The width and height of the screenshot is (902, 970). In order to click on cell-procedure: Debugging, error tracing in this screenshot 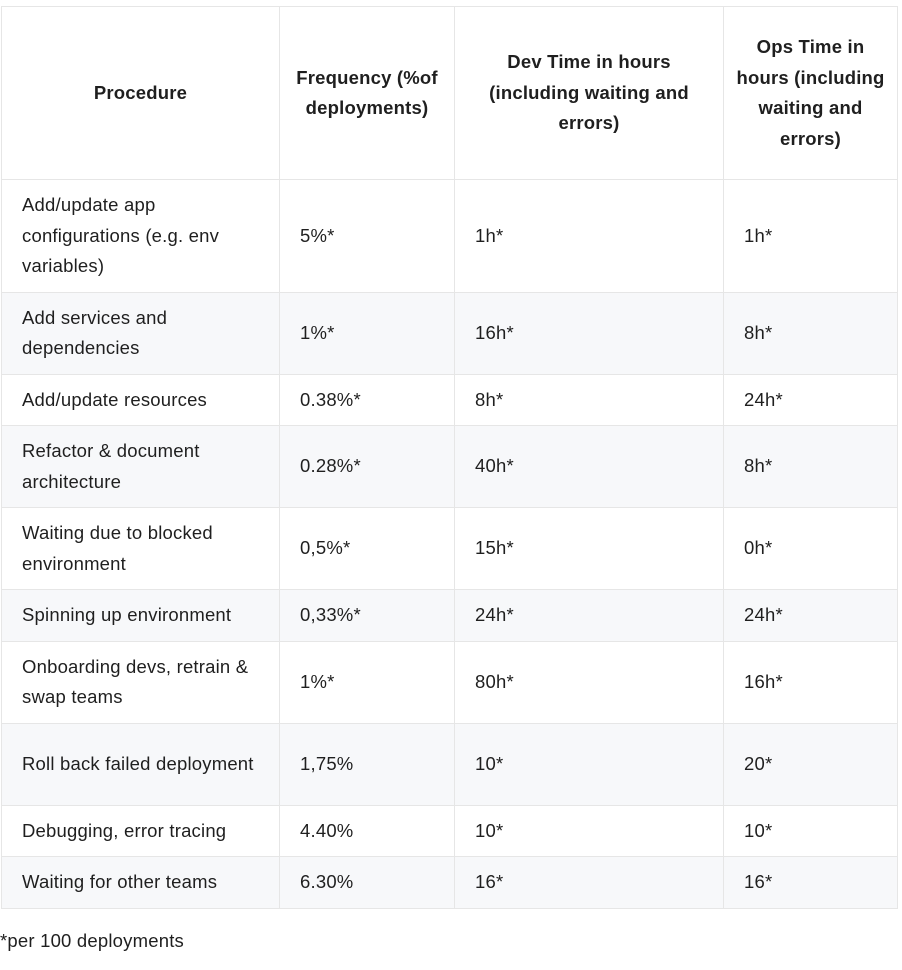, I will do `click(140, 830)`.